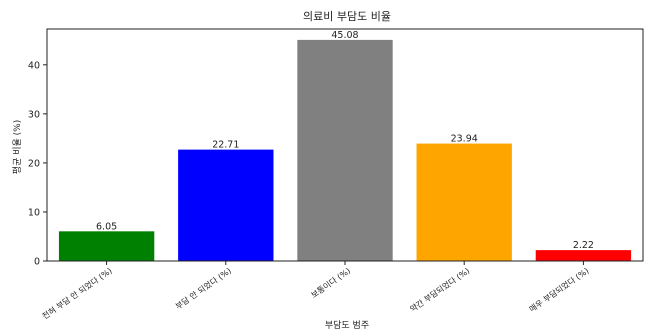 This screenshot has width=651, height=333. What do you see at coordinates (34, 65) in the screenshot?
I see `y-tick-label: 40` at bounding box center [34, 65].